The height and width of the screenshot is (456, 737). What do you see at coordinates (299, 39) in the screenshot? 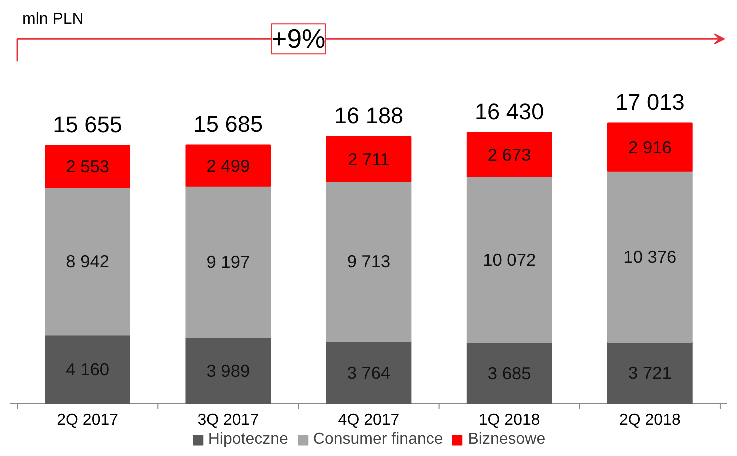
I see `text: +9%` at bounding box center [299, 39].